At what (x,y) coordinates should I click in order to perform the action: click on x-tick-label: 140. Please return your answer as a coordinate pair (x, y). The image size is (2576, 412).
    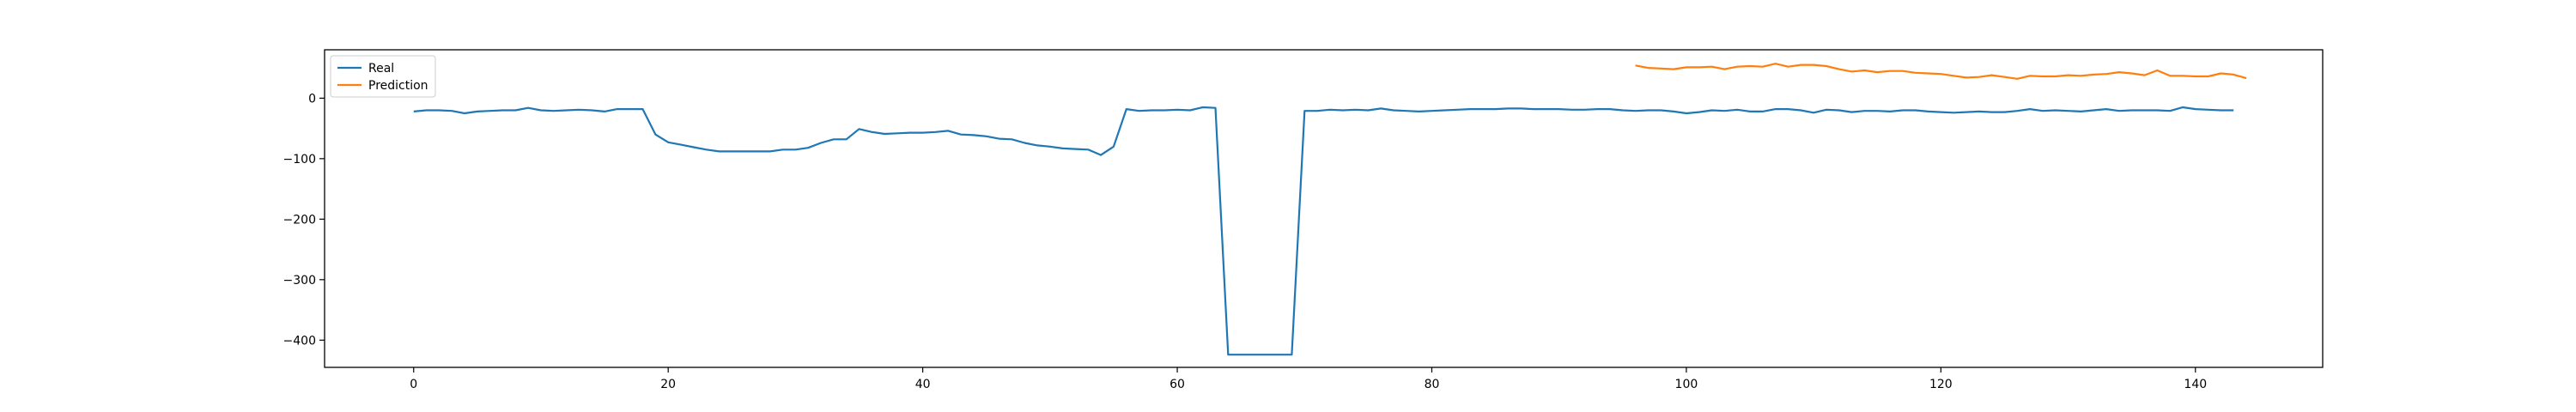
    Looking at the image, I should click on (2195, 384).